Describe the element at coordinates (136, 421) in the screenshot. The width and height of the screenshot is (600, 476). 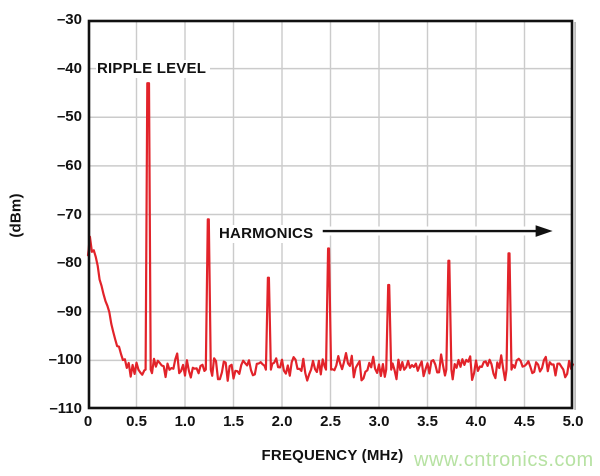
I see `x-tick-label: 0.5` at that location.